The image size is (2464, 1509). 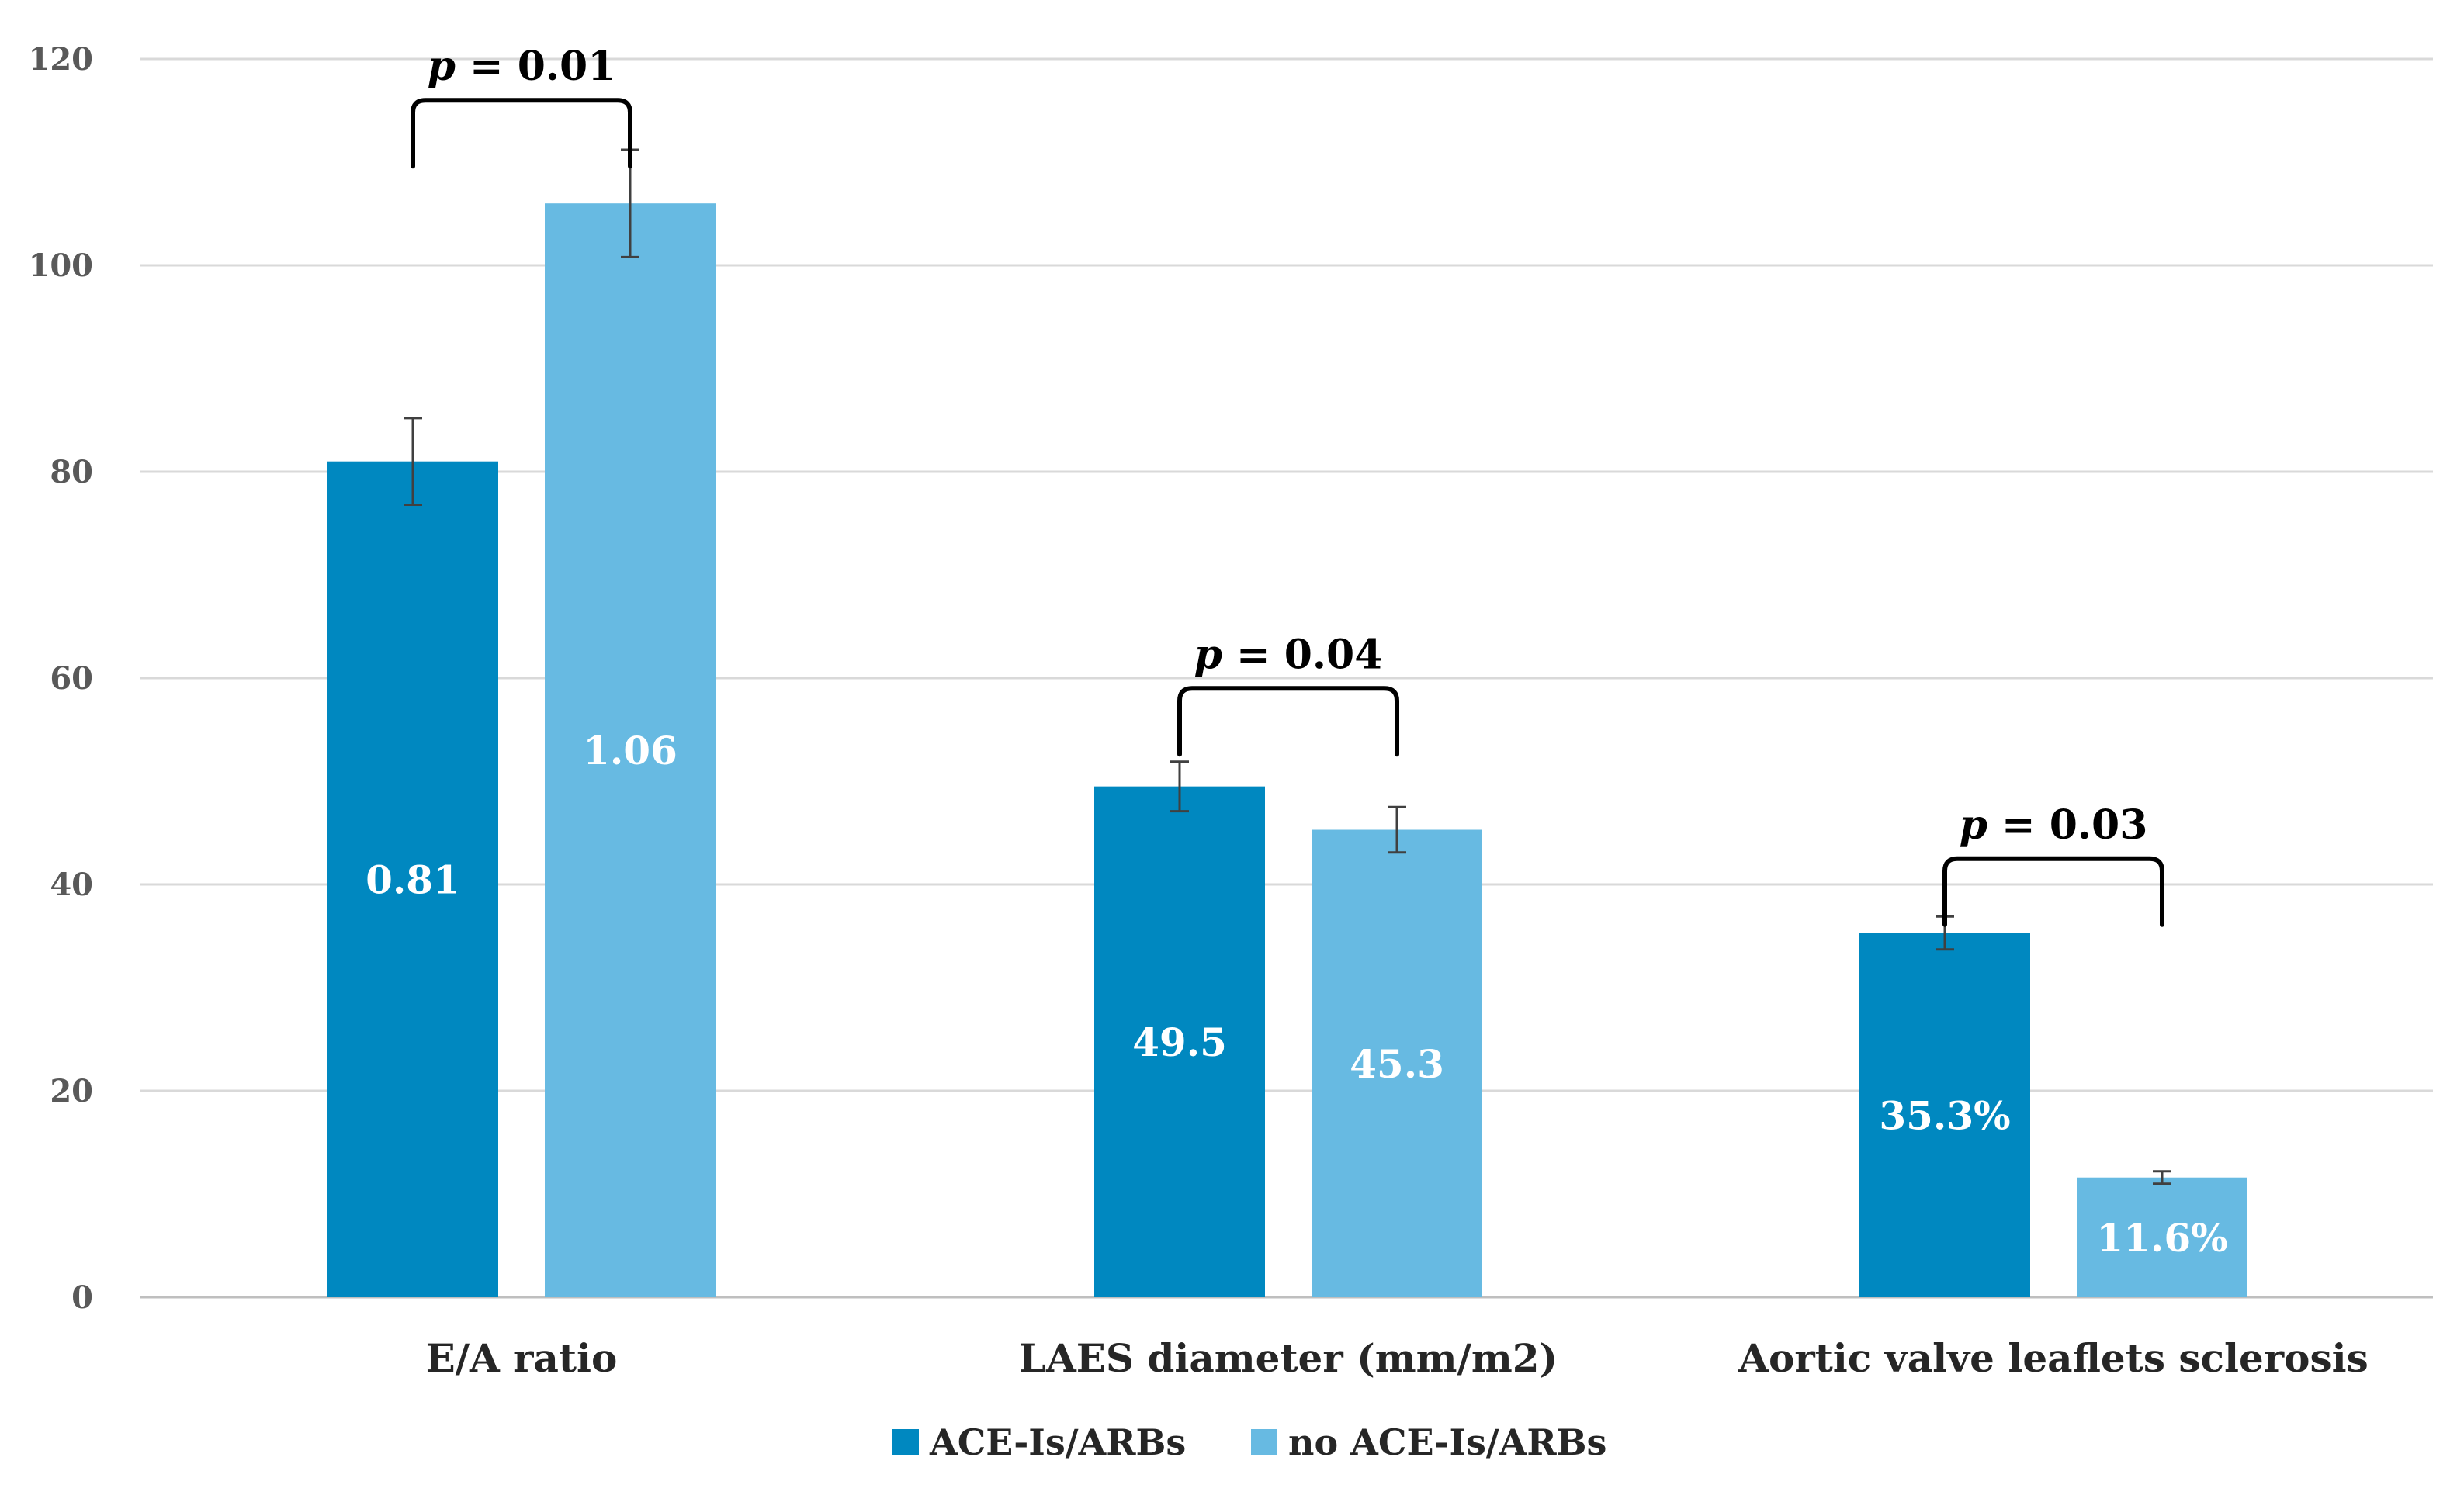 What do you see at coordinates (1288, 654) in the screenshot?
I see `p-value-label-2: p = 0.04` at bounding box center [1288, 654].